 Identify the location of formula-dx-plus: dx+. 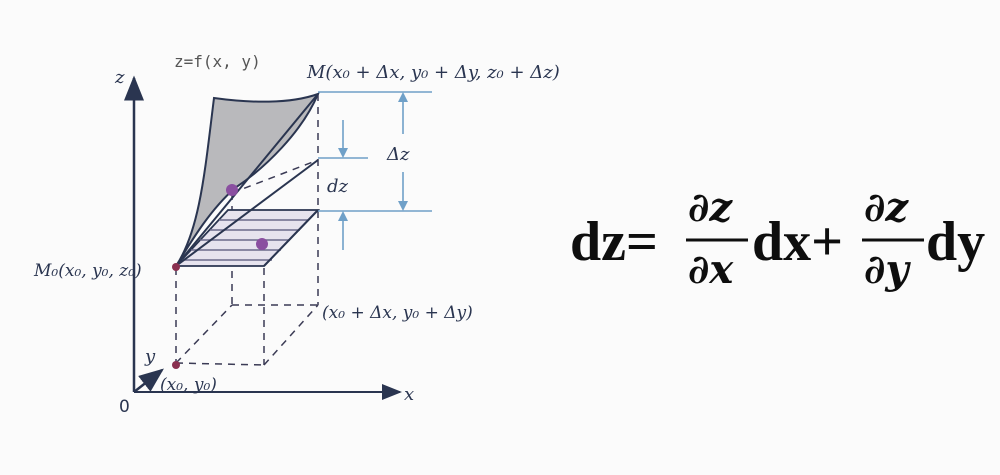
(797, 242).